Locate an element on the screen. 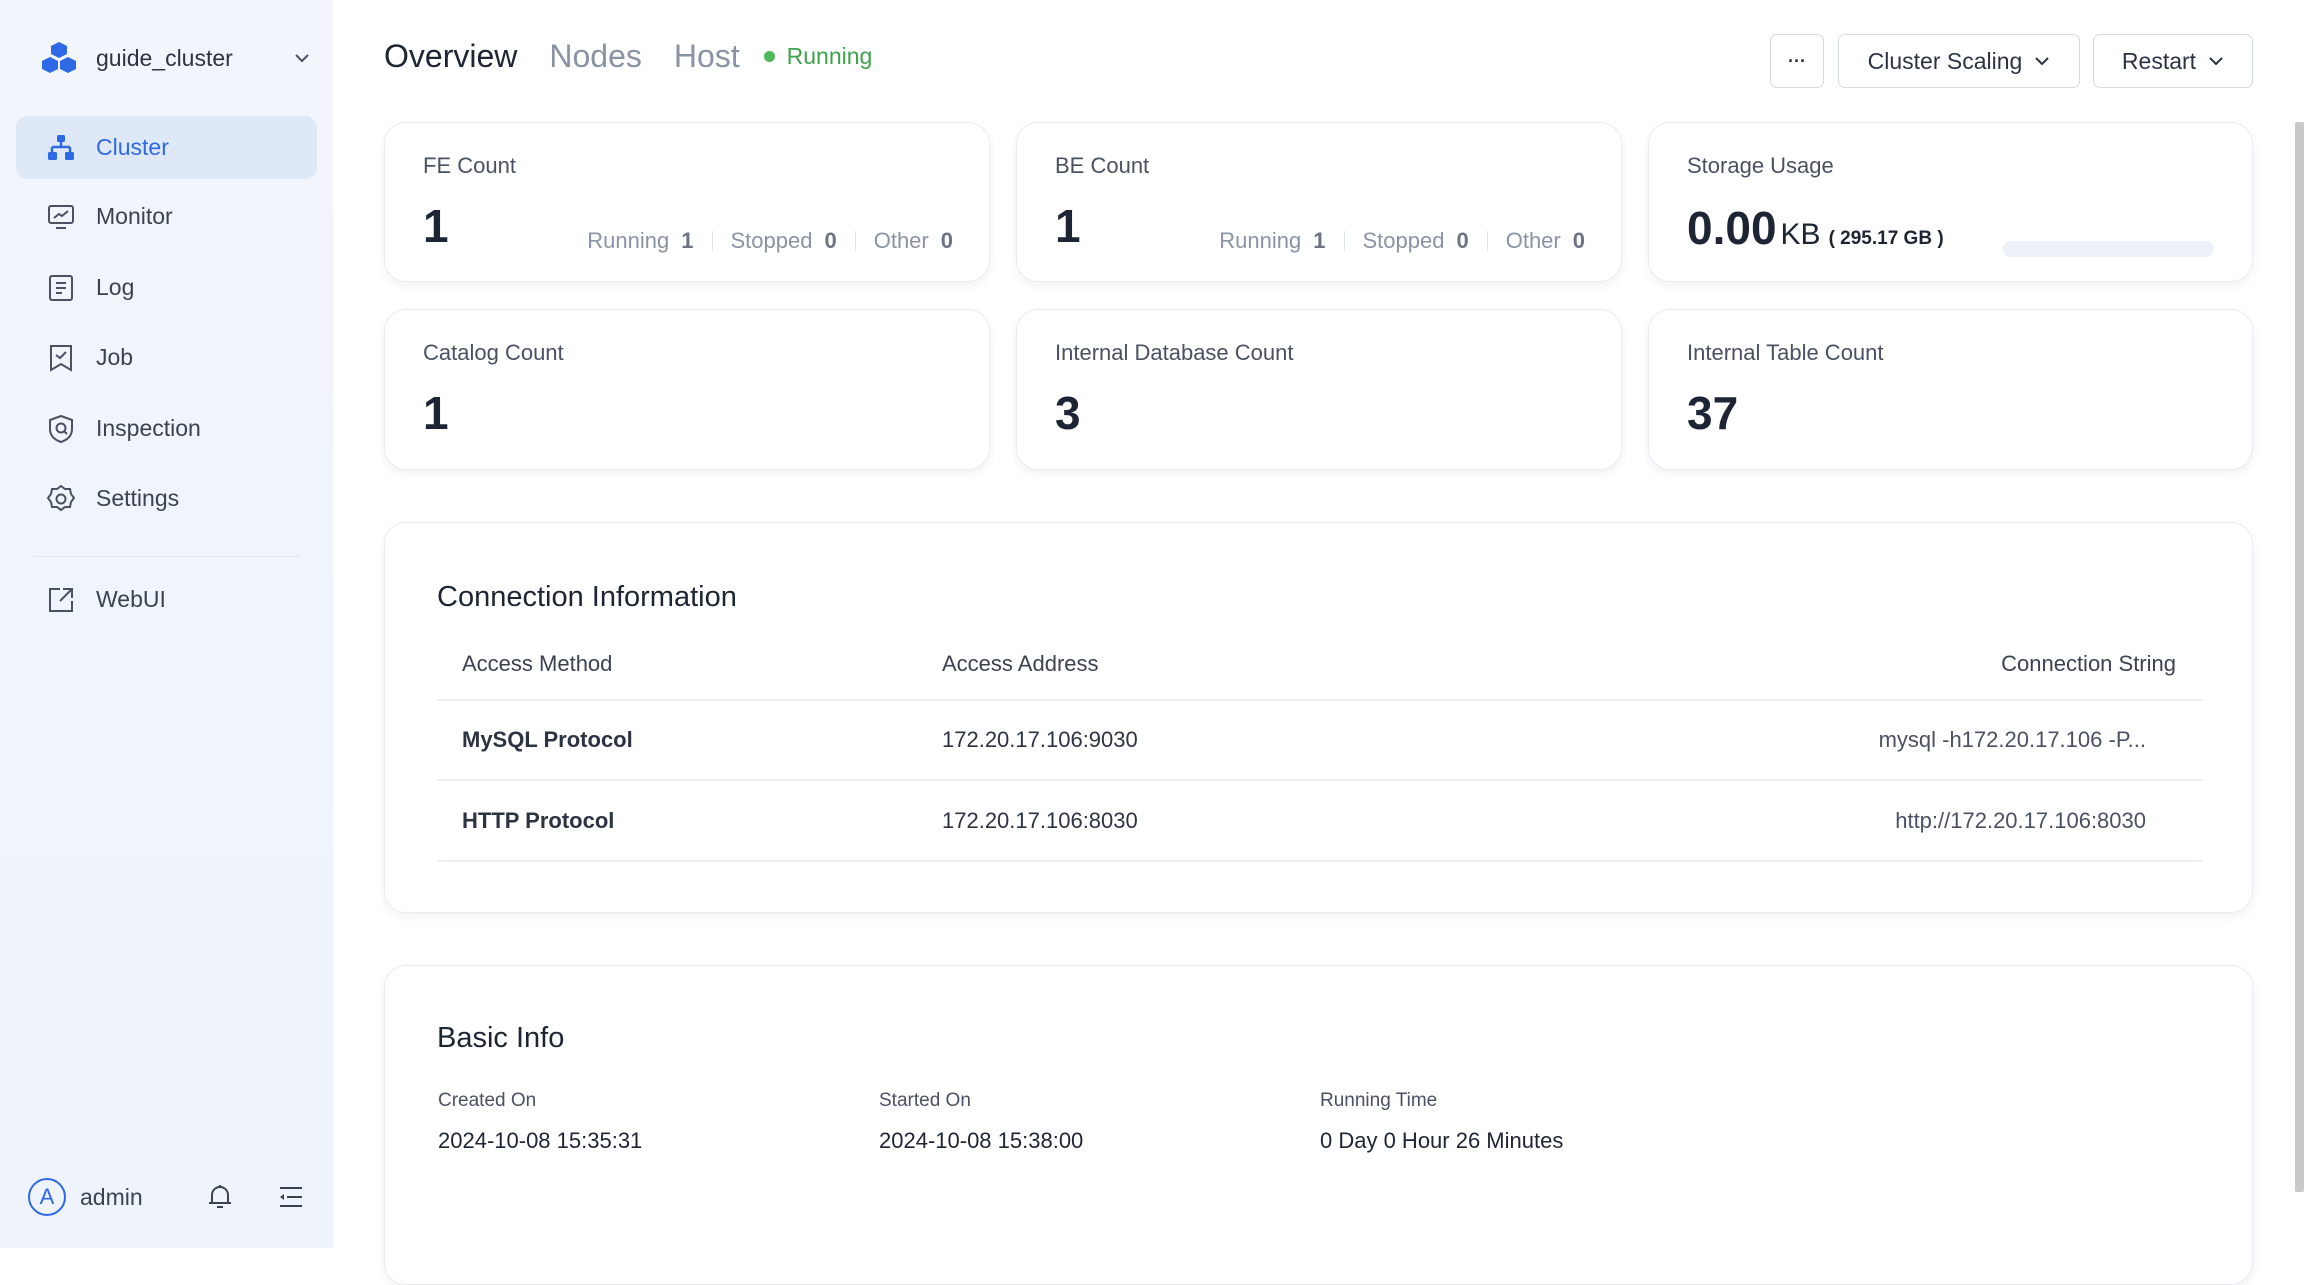  restart-label: Restart is located at coordinates (2159, 60).